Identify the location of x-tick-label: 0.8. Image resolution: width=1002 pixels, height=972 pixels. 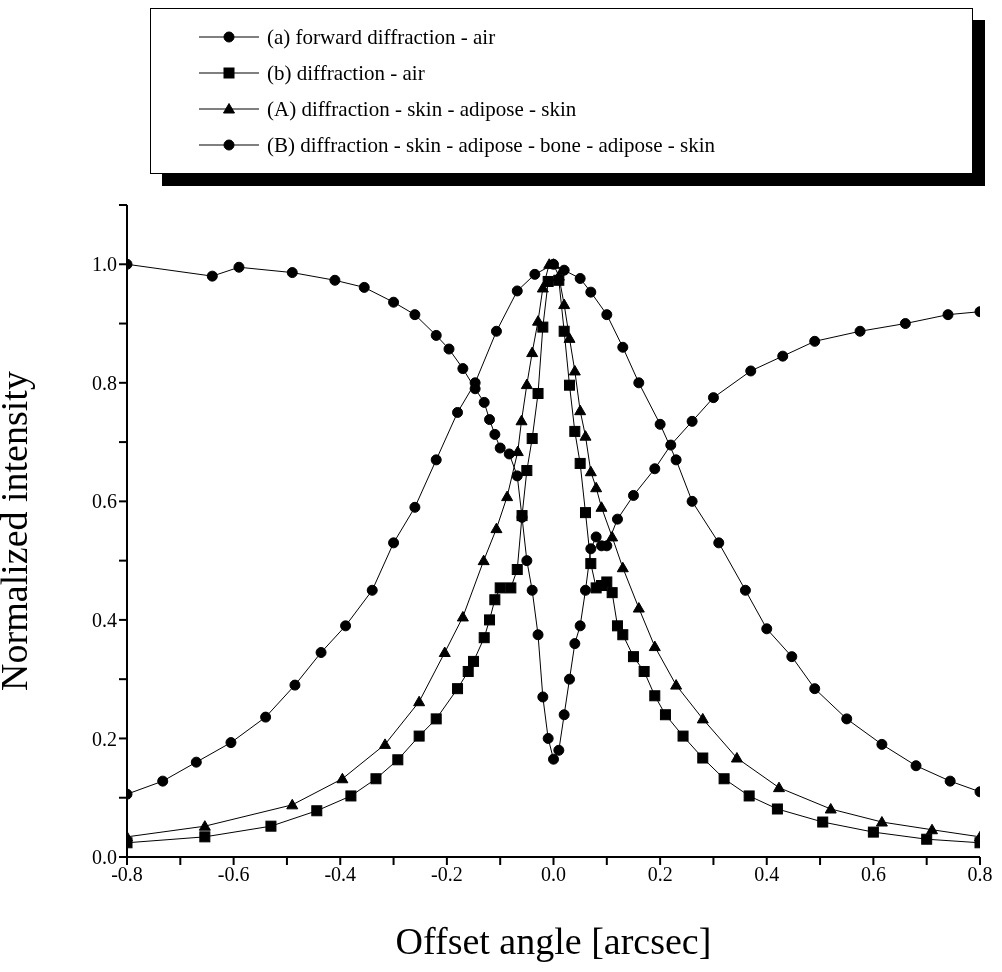
(980, 874).